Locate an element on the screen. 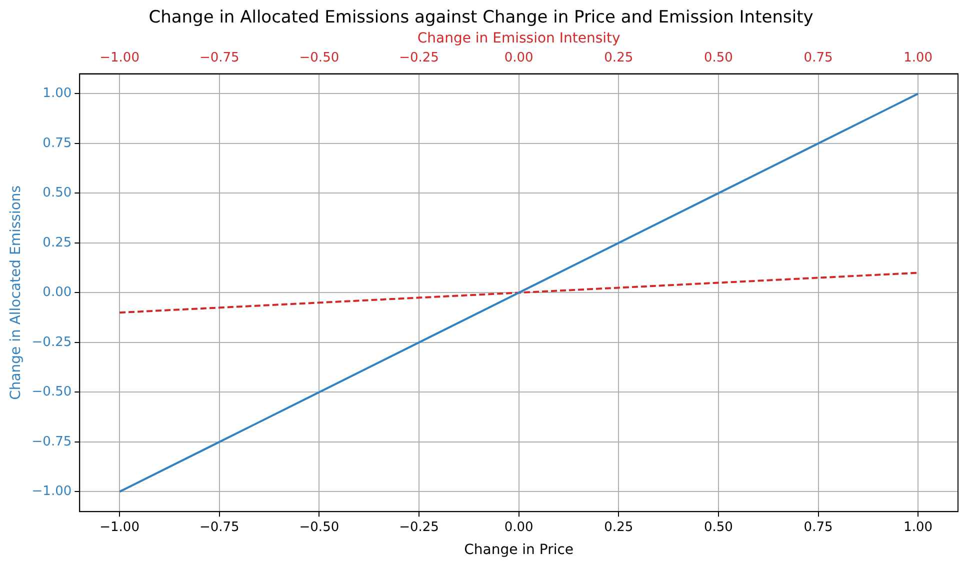 The height and width of the screenshot is (567, 960). x-tick-label: −0.25 is located at coordinates (419, 527).